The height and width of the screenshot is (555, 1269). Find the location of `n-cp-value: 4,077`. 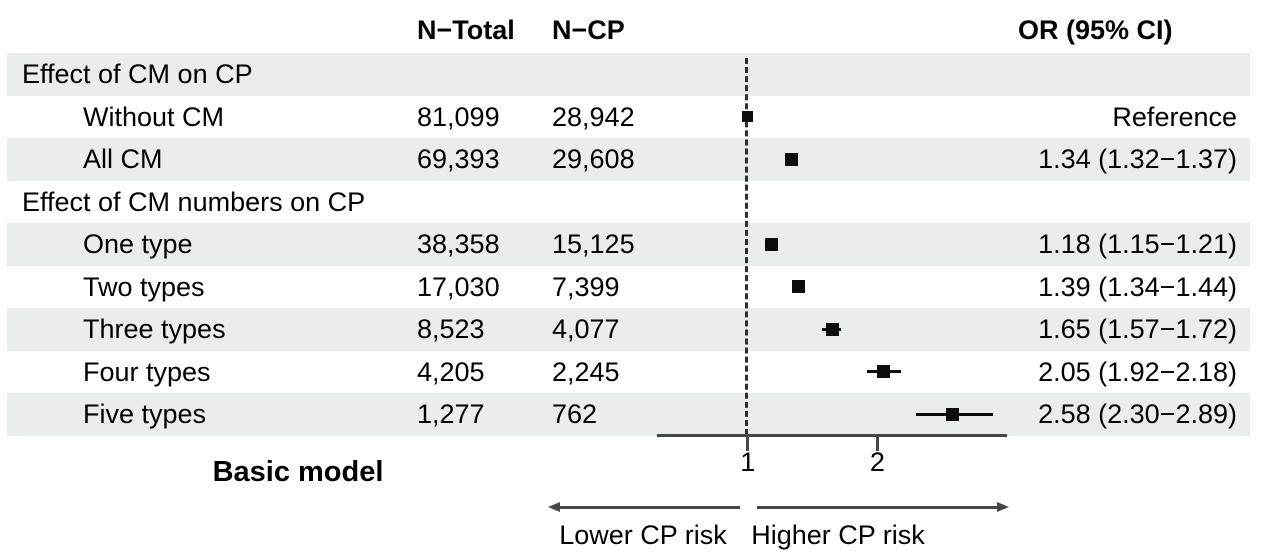

n-cp-value: 4,077 is located at coordinates (586, 329).